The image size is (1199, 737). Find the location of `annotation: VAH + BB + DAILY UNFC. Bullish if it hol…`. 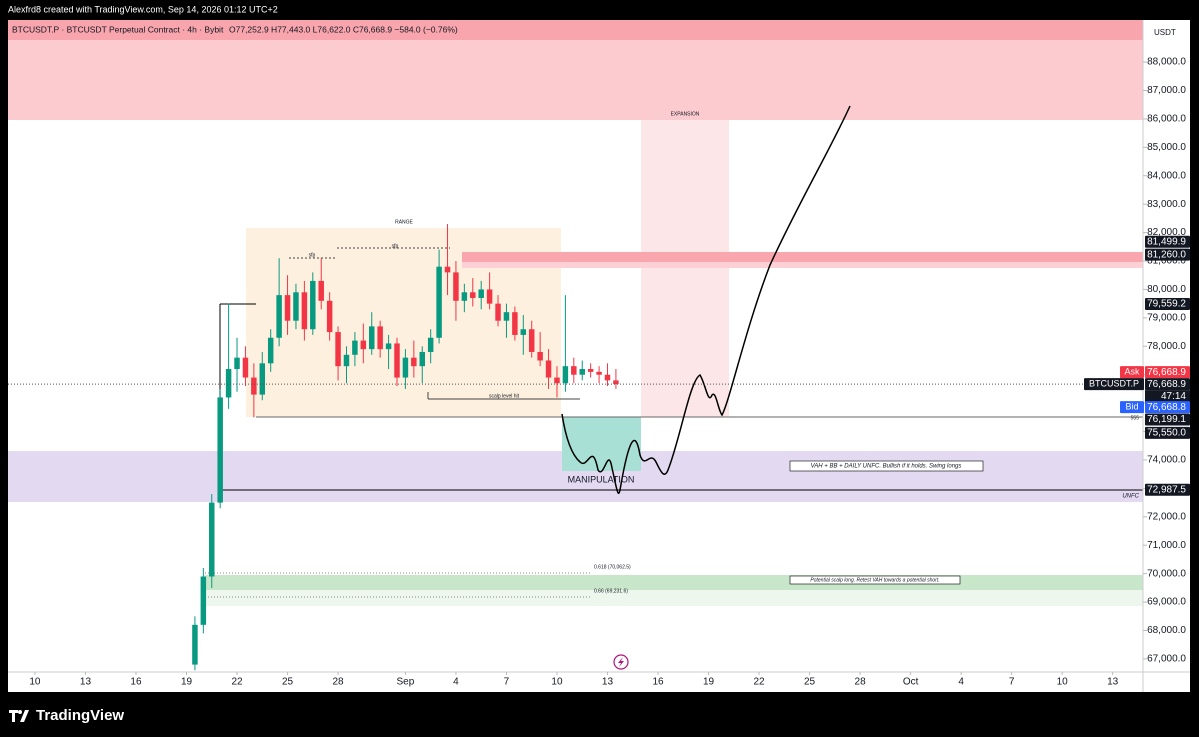

annotation: VAH + BB + DAILY UNFC. Bullish if it hol… is located at coordinates (886, 467).